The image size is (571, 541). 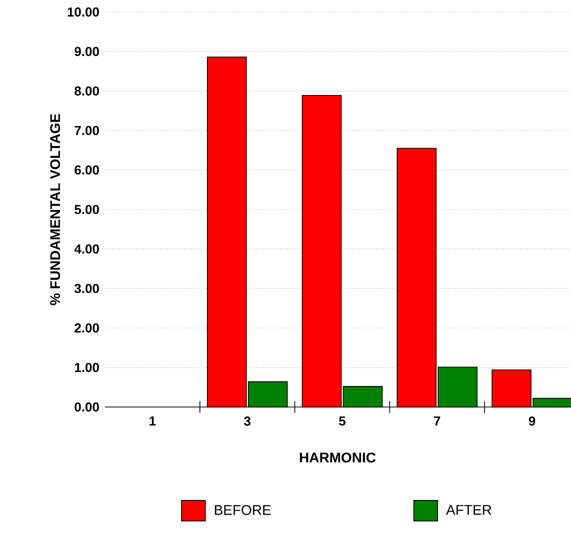 What do you see at coordinates (469, 510) in the screenshot?
I see `legend-label: AFTER` at bounding box center [469, 510].